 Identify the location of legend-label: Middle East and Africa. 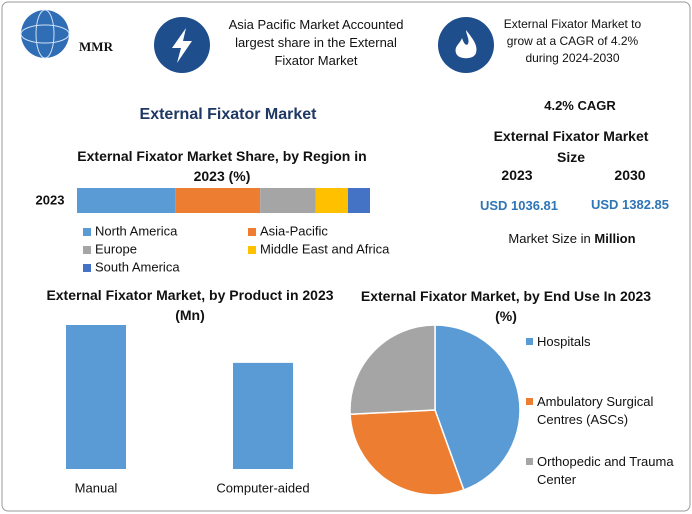
(325, 248).